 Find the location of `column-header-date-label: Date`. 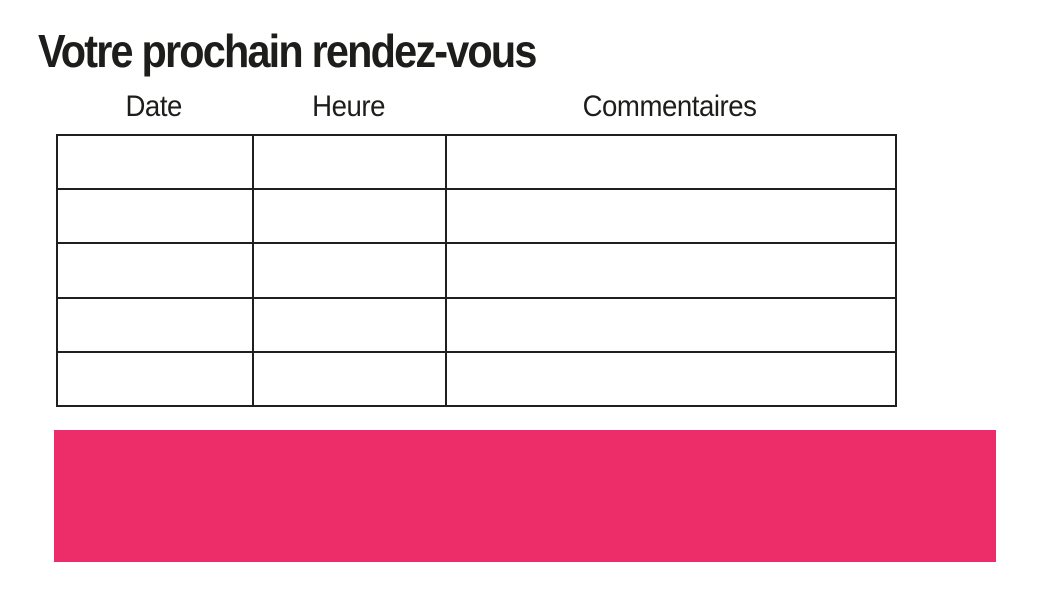

column-header-date-label: Date is located at coordinates (154, 106).